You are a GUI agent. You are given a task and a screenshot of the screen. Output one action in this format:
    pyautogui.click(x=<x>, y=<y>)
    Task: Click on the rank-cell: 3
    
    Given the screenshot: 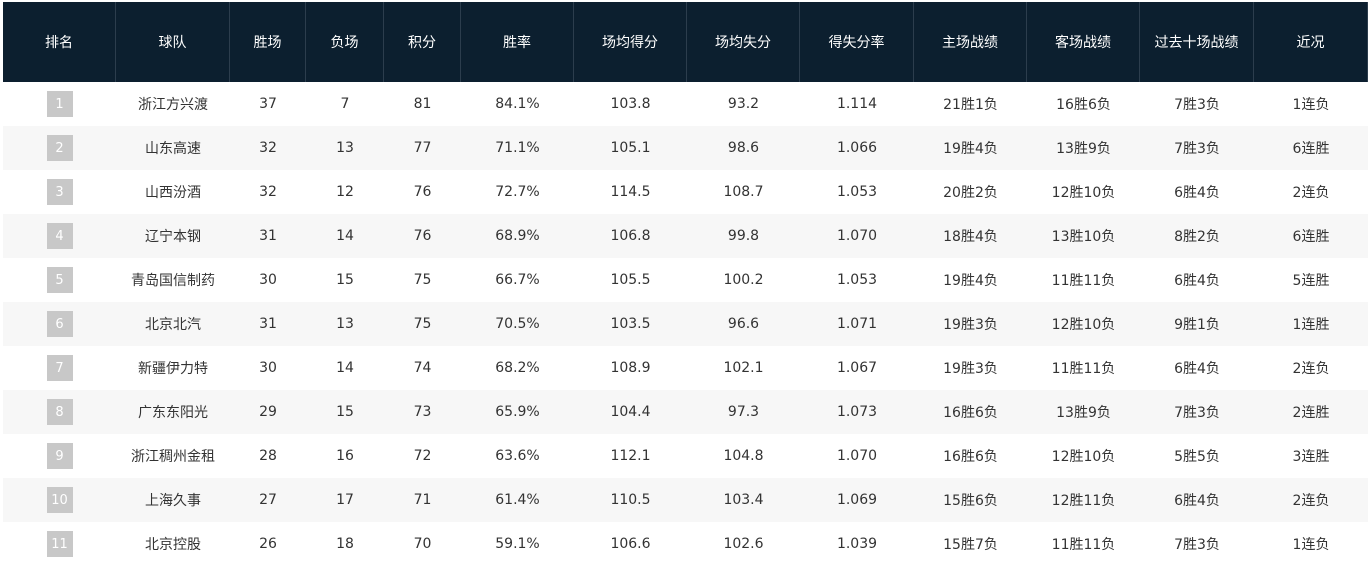 What is the action you would take?
    pyautogui.click(x=59, y=192)
    